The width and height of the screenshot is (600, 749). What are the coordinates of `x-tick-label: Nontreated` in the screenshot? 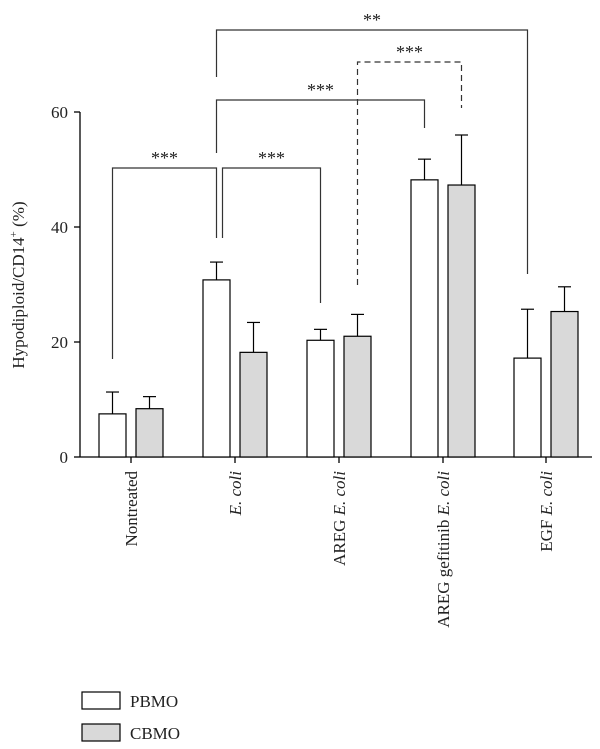 It's located at (131, 509).